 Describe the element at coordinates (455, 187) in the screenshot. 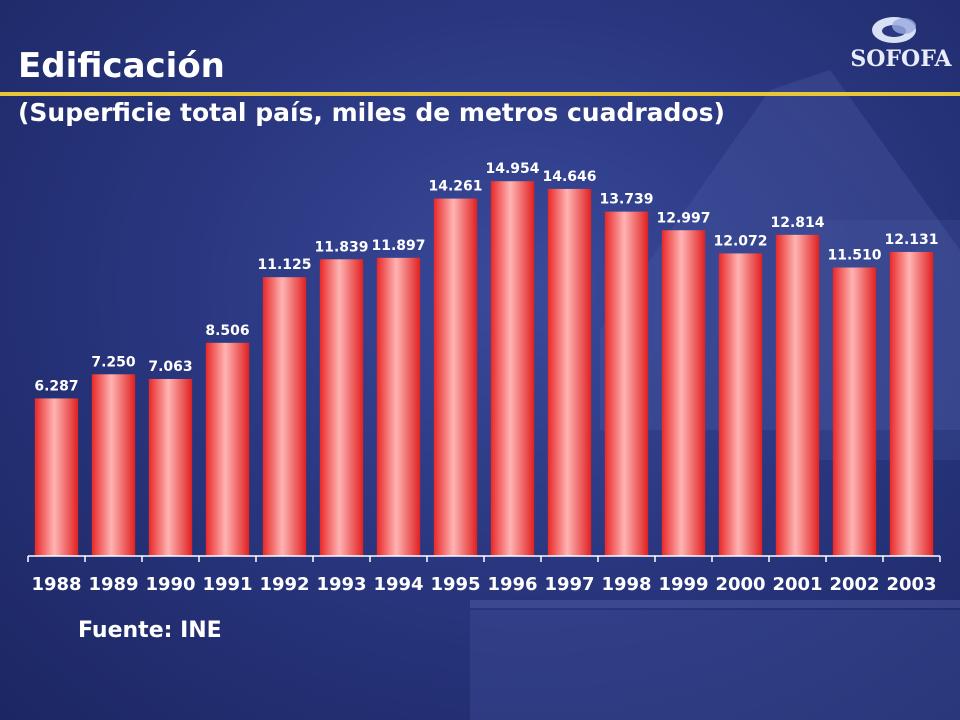

I see `value-label-1995: 14.261` at that location.